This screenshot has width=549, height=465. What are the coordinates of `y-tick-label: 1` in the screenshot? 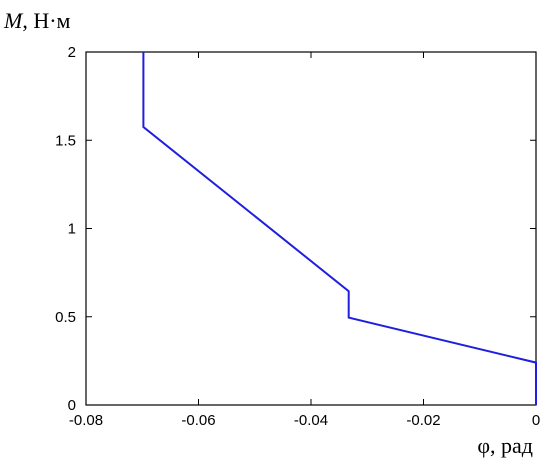 It's located at (72, 229).